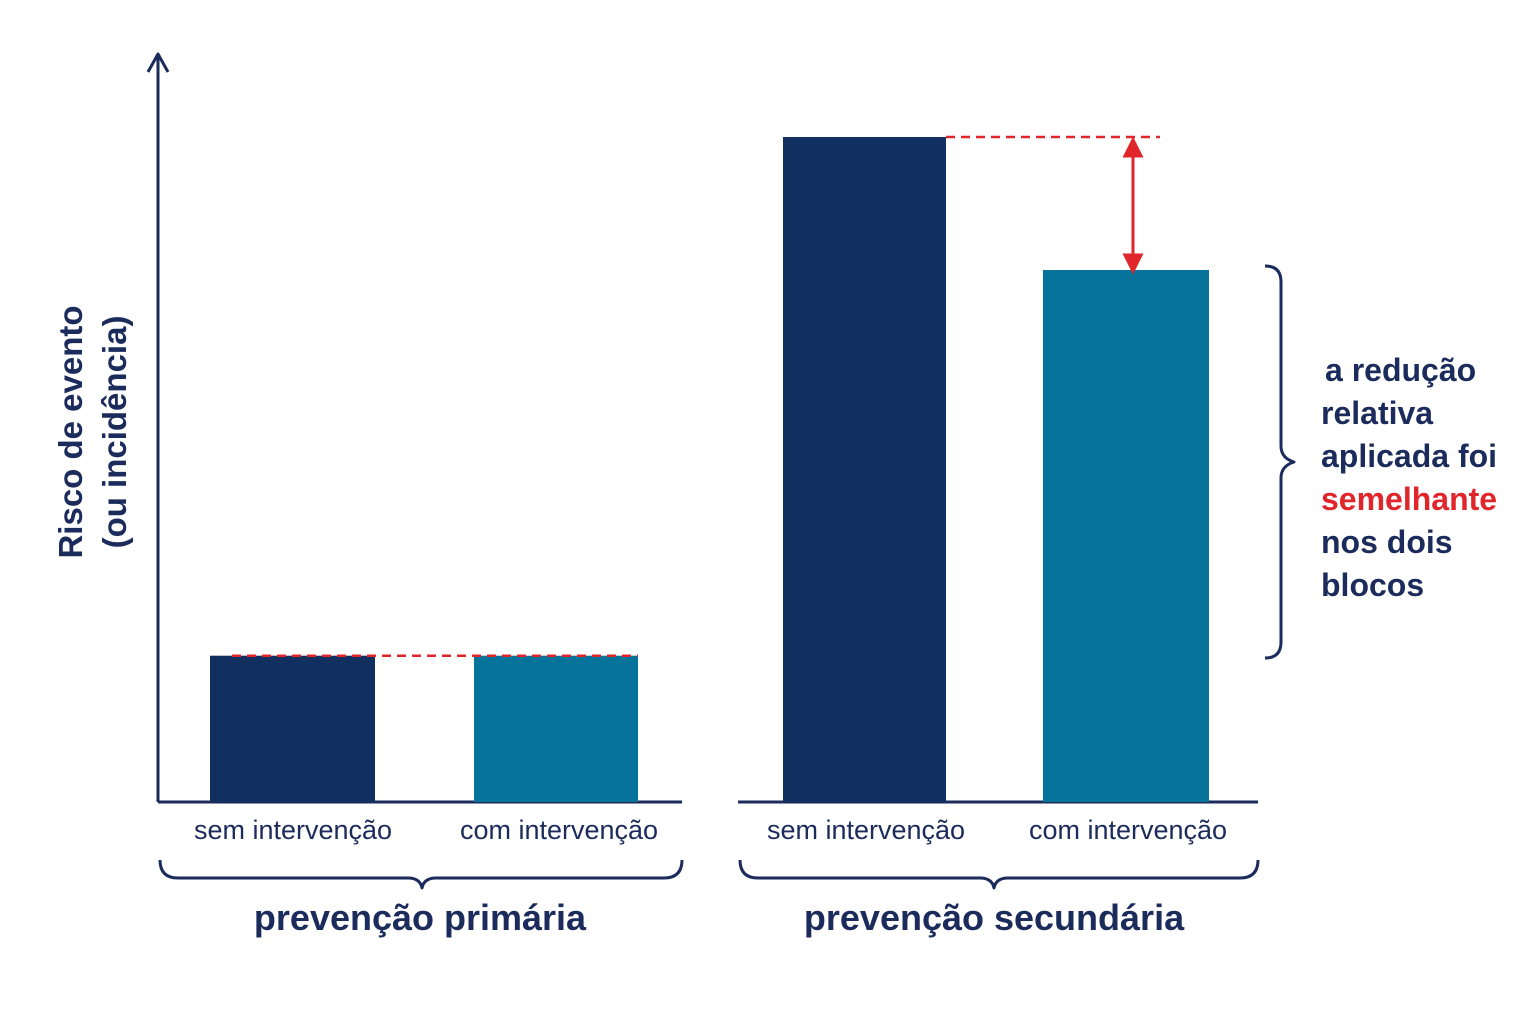 The height and width of the screenshot is (1029, 1536). Describe the element at coordinates (866, 830) in the screenshot. I see `tick-label-secundaria-sem: sem intervenção` at that location.